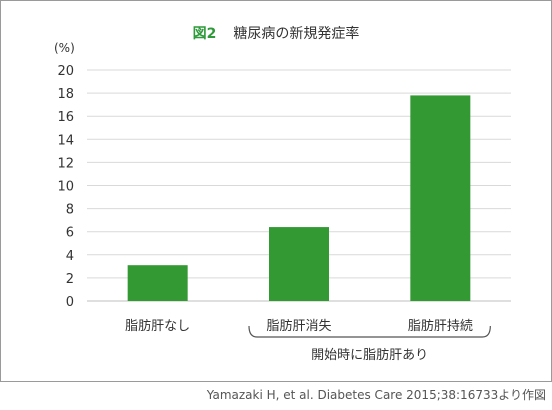  What do you see at coordinates (65, 117) in the screenshot?
I see `y-tick-label: 16` at bounding box center [65, 117].